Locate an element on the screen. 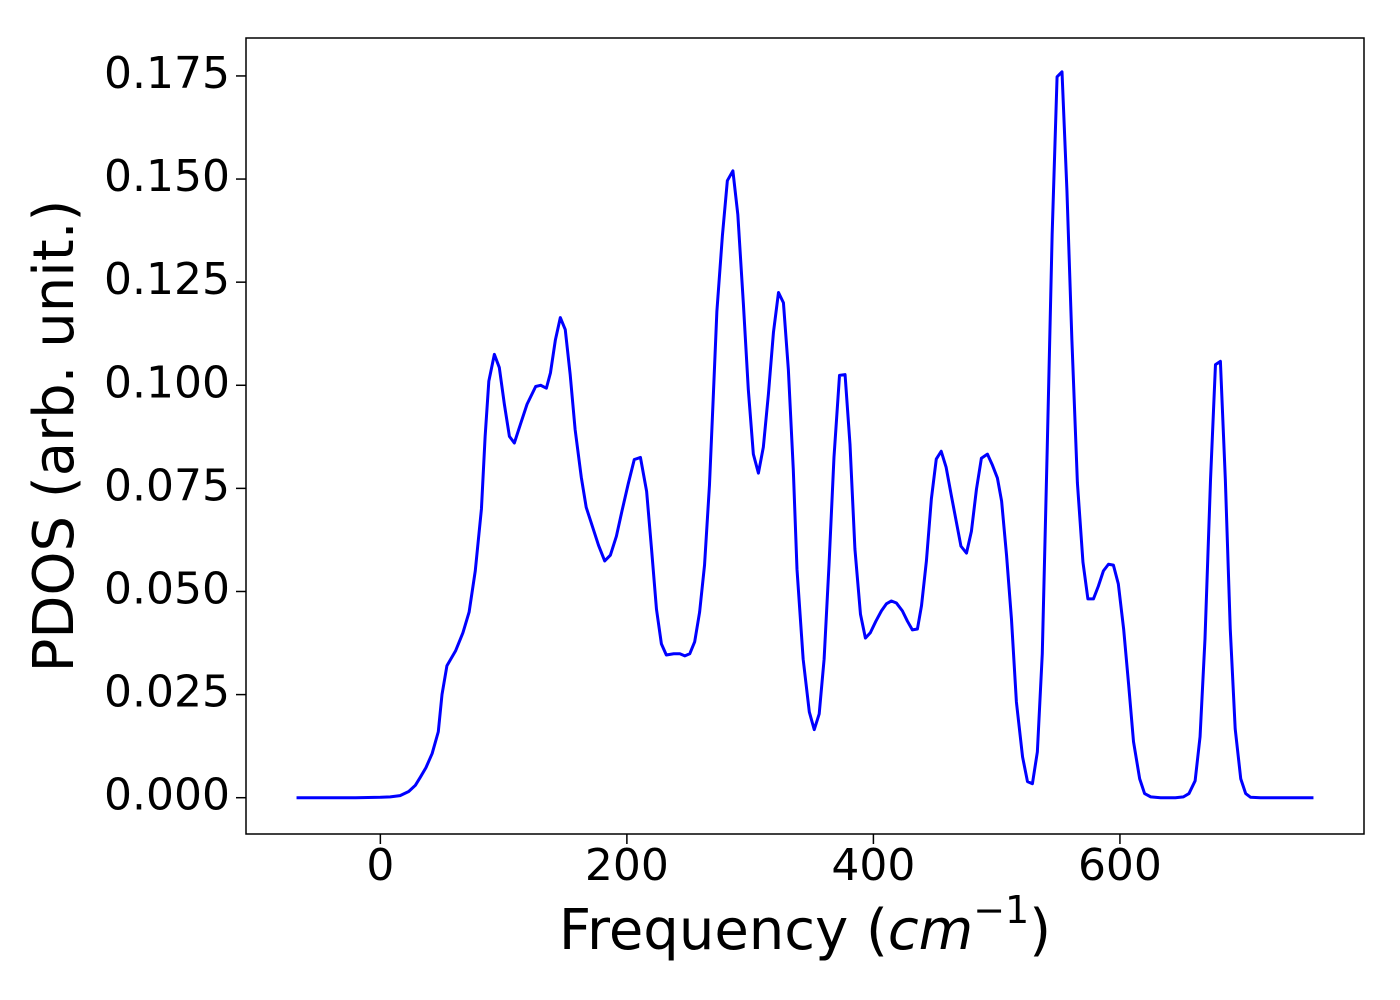 The image size is (1400, 1000). y-tick-label: 0.000 is located at coordinates (167, 795).